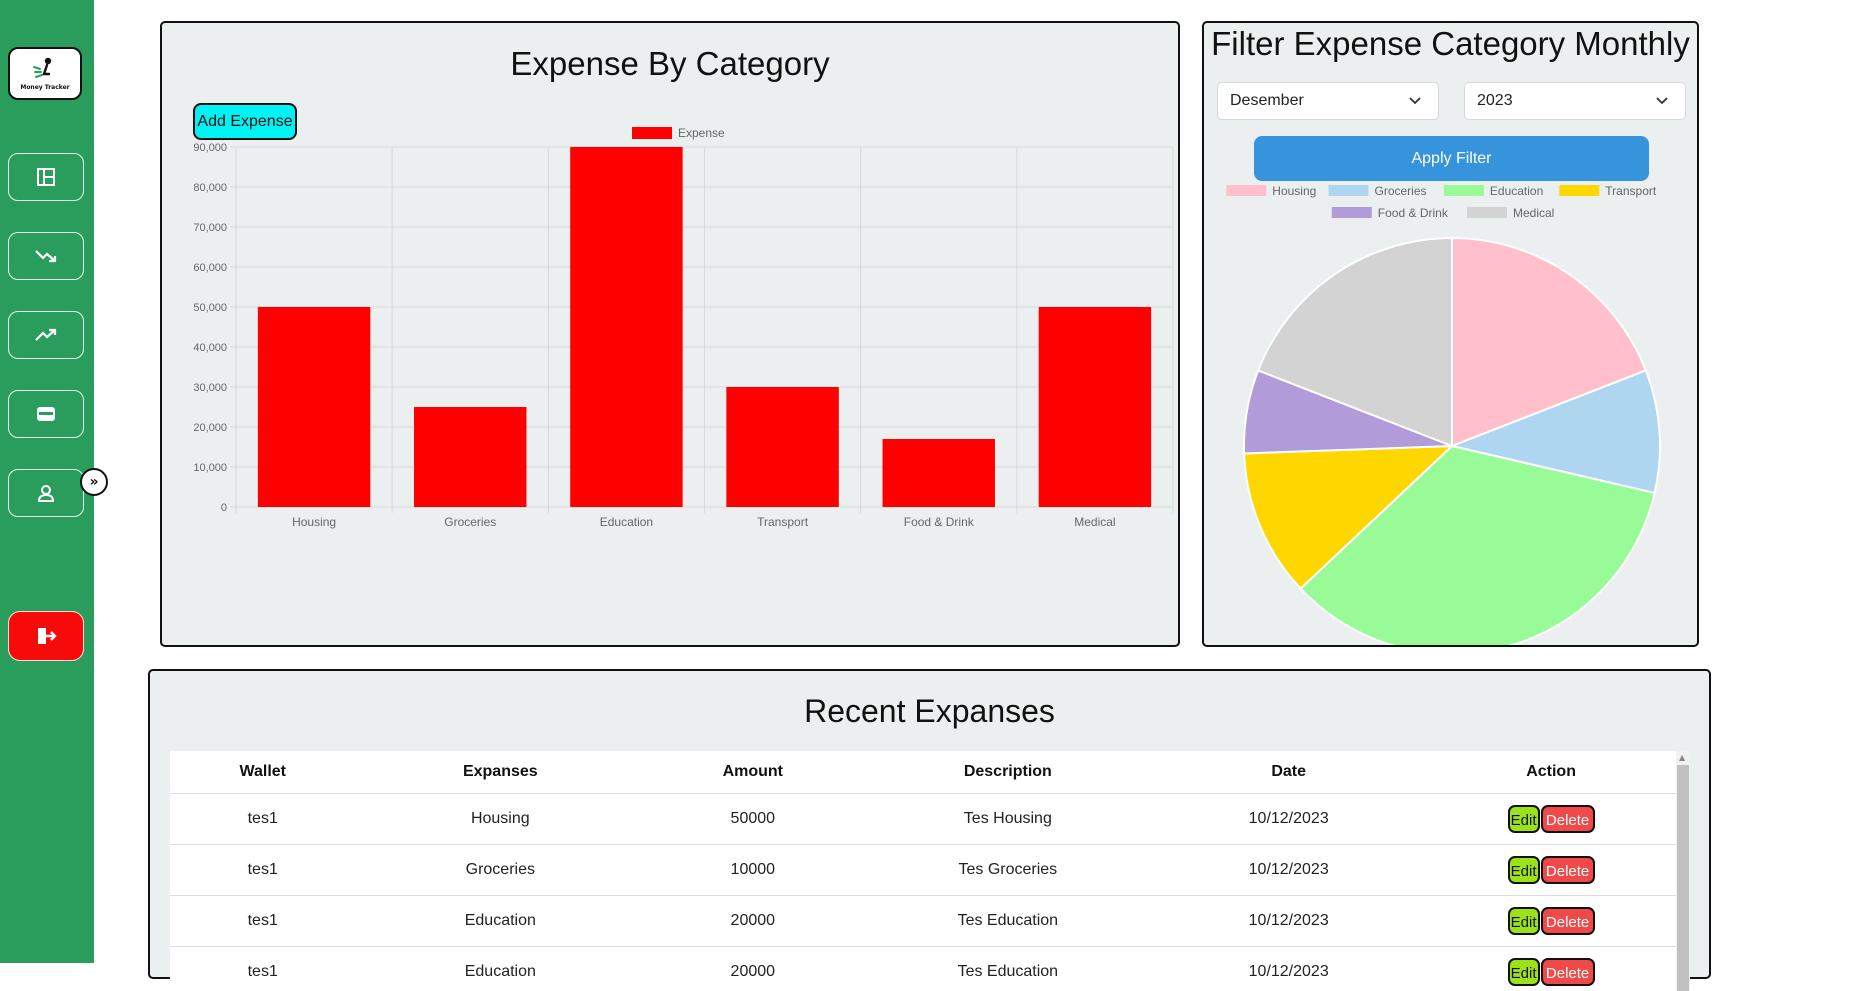 The image size is (1856, 991). Describe the element at coordinates (314, 522) in the screenshot. I see `x-tick-label: Housing` at that location.